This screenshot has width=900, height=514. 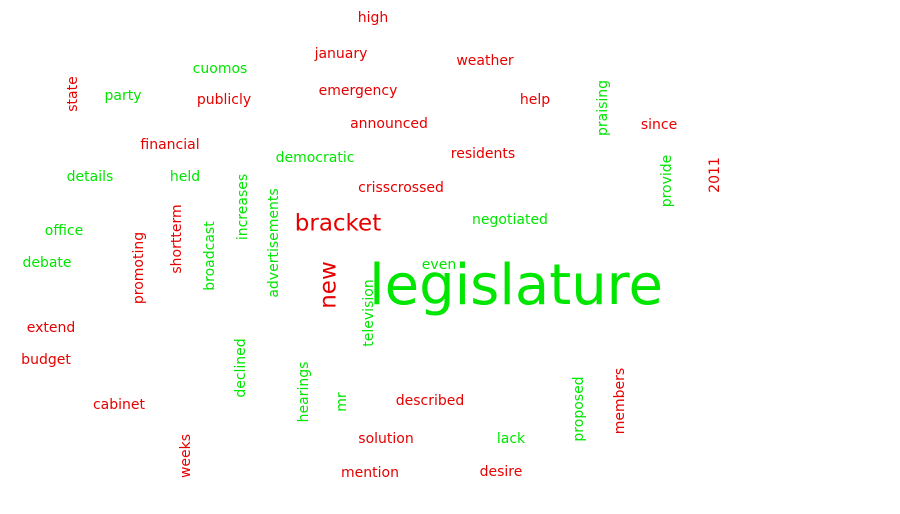 What do you see at coordinates (369, 313) in the screenshot?
I see `word-television: television` at bounding box center [369, 313].